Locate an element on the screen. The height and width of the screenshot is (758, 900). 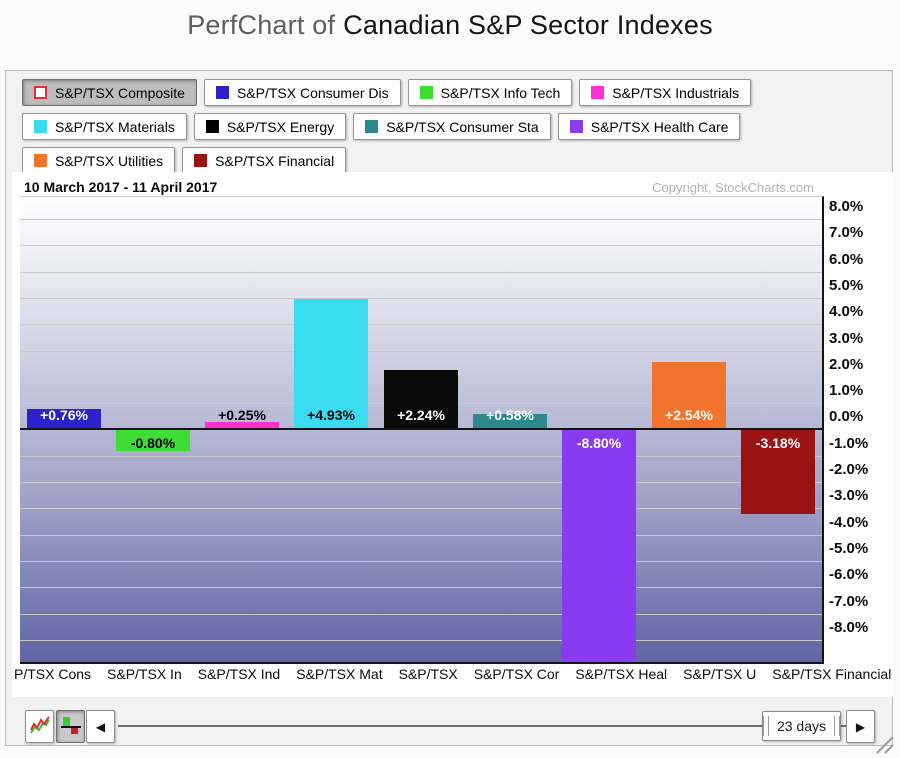
x-axis-label: S&P/TSX U is located at coordinates (720, 674).